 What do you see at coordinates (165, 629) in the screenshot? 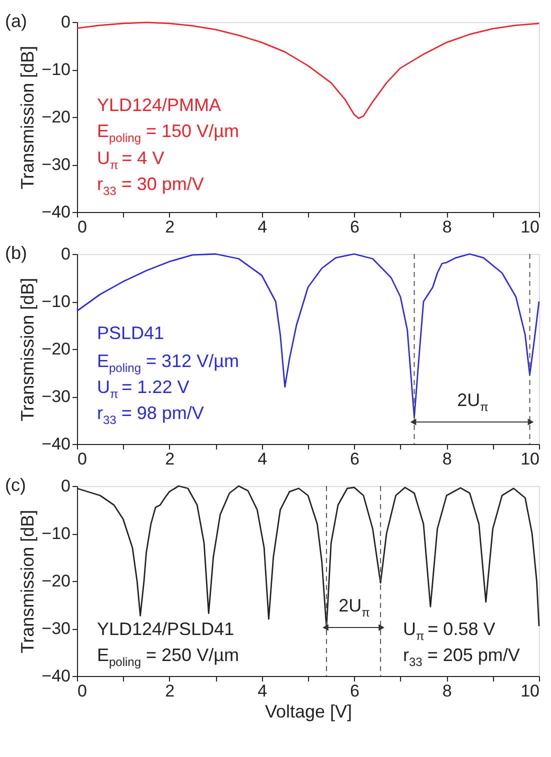
I see `annotation: YLD124/PSLD41` at bounding box center [165, 629].